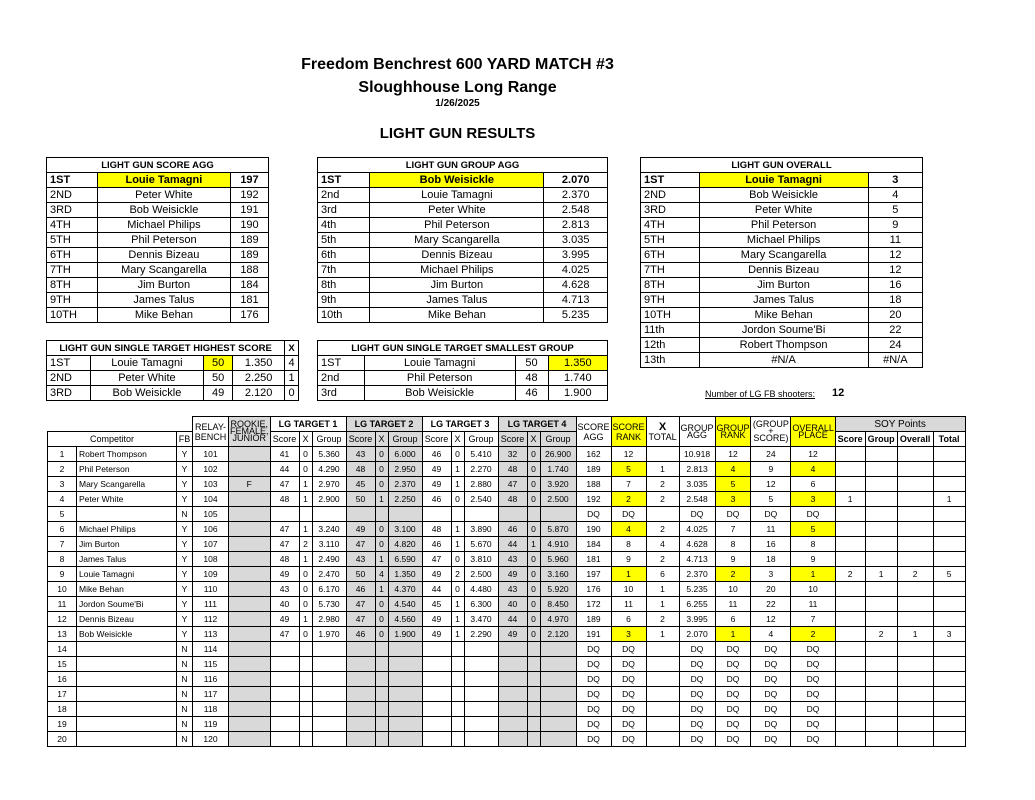 The width and height of the screenshot is (1035, 800). I want to click on soy-score-header: Score, so click(850, 439).